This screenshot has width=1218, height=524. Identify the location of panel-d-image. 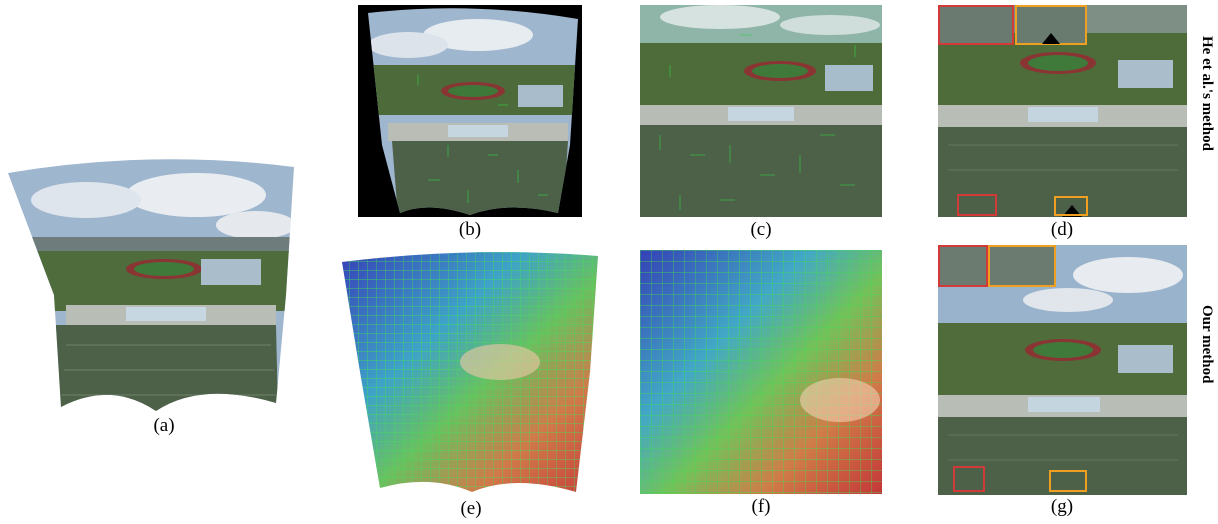
(1062, 111).